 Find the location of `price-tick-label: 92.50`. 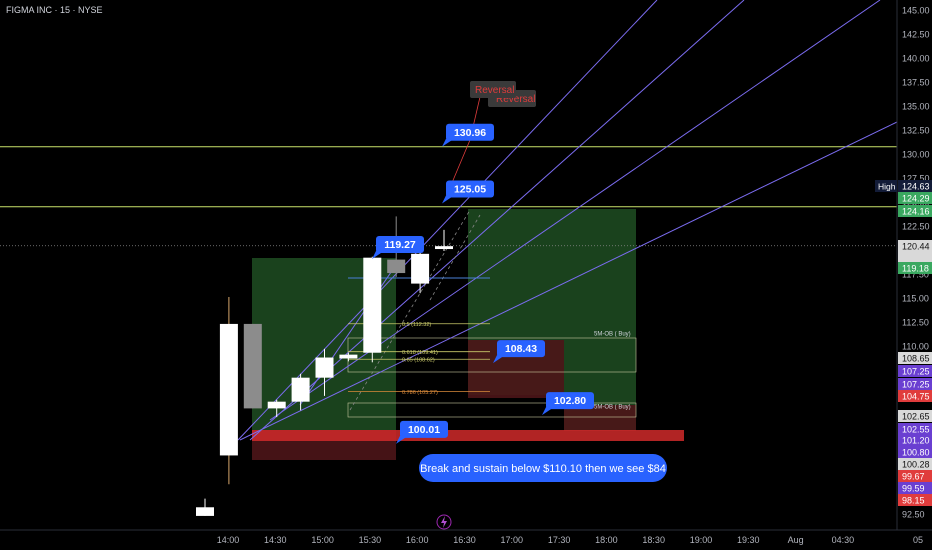

price-tick-label: 92.50 is located at coordinates (913, 515).